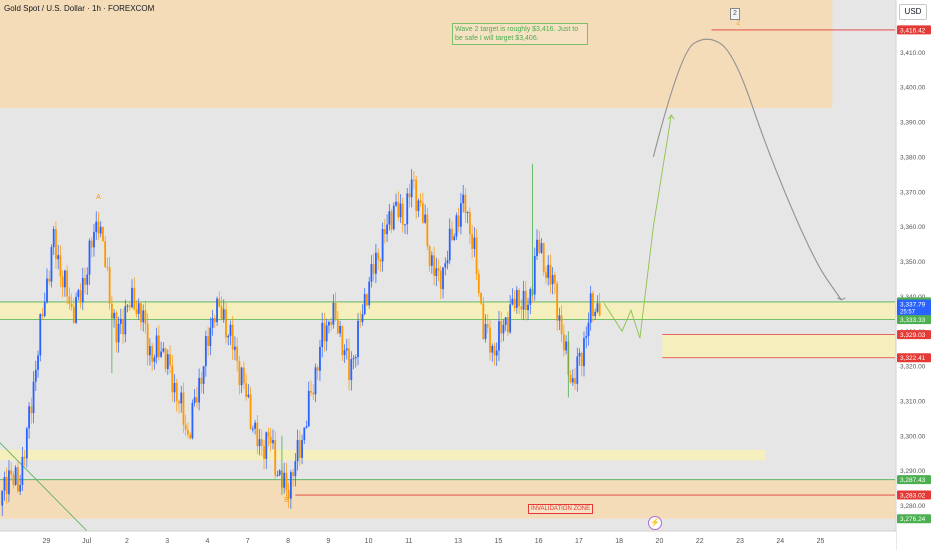 This screenshot has width=932, height=550. Describe the element at coordinates (561, 509) in the screenshot. I see `invalidation-zone-label: INVALIDATION ZONE` at that location.